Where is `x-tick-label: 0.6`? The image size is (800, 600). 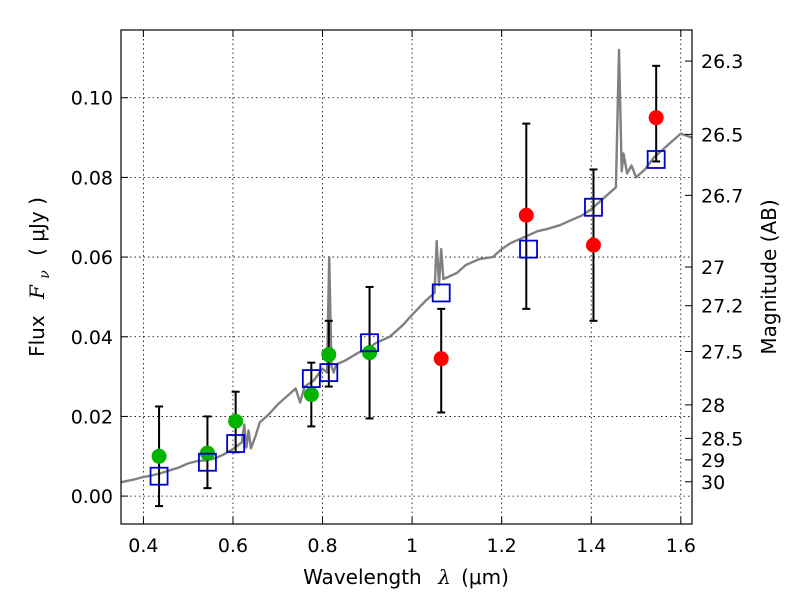
x-tick-label: 0.6 is located at coordinates (233, 546).